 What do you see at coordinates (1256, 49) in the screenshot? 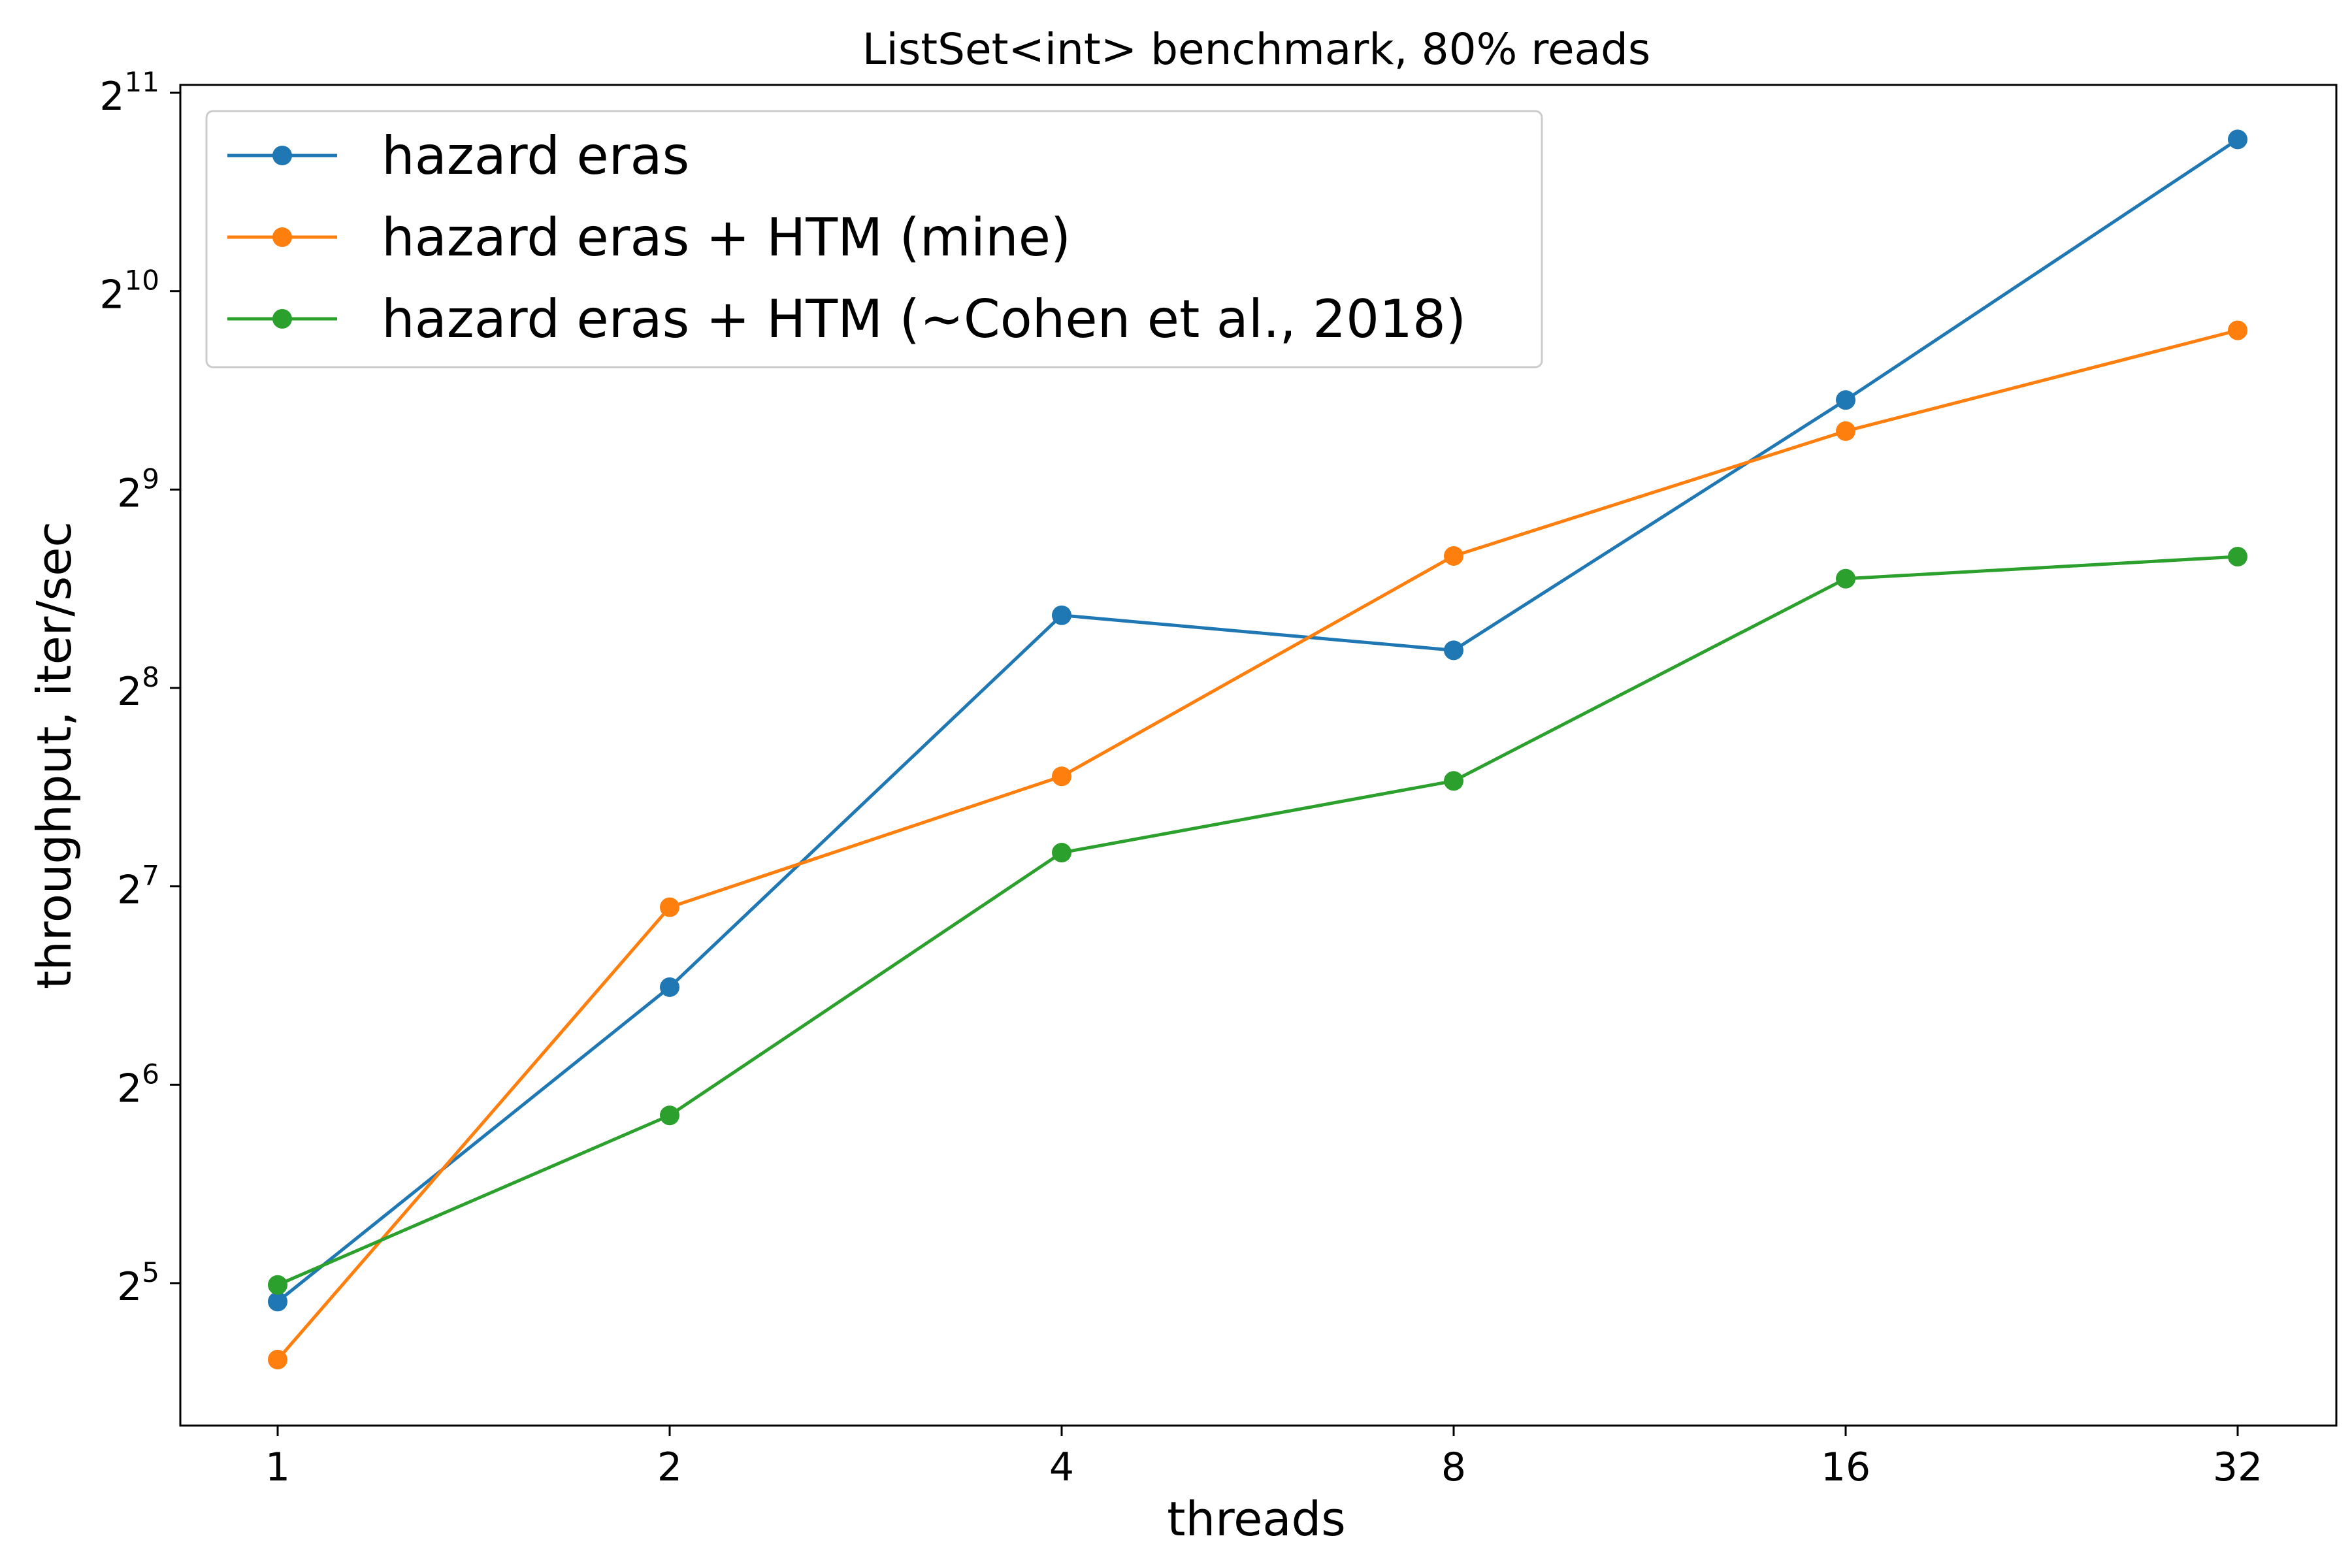
I see `chart-title: ListSet<int> benchmark, 80% reads` at bounding box center [1256, 49].